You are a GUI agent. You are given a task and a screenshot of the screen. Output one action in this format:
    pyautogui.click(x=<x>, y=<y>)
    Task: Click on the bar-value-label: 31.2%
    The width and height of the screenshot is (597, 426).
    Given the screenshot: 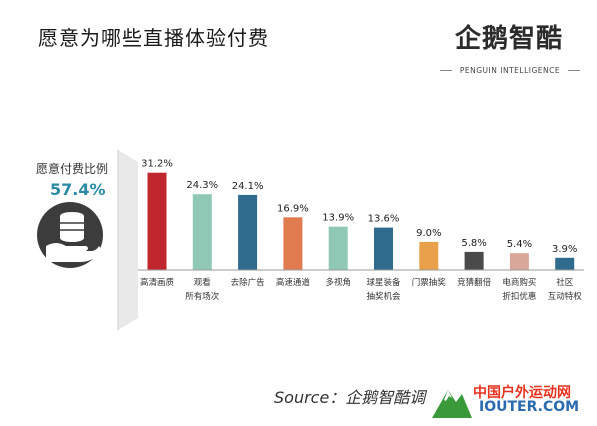 What is the action you would take?
    pyautogui.click(x=157, y=164)
    